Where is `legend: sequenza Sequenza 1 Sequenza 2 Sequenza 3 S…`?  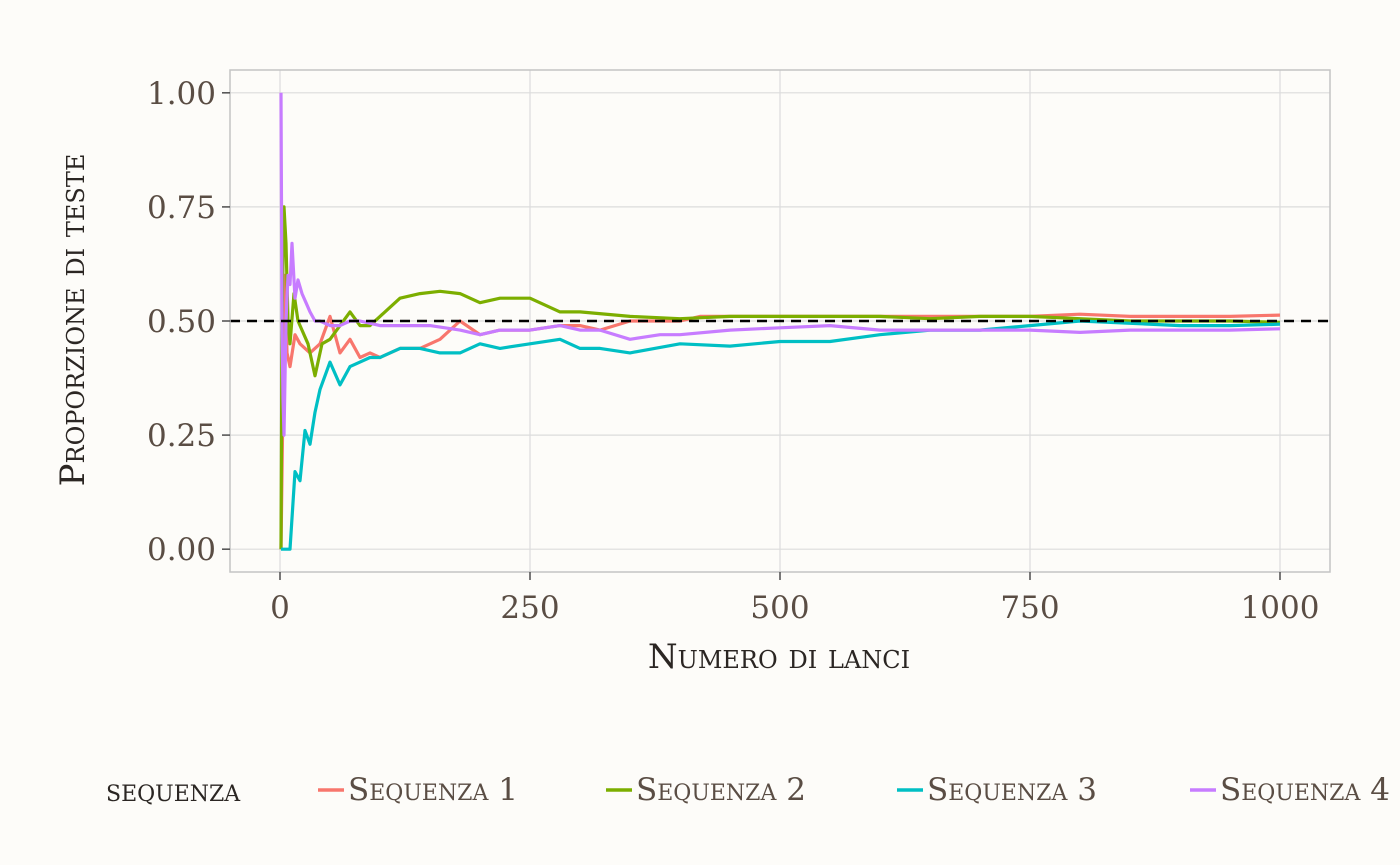 legend: sequenza Sequenza 1 Sequenza 2 Sequenza 3 S… is located at coordinates (748, 790).